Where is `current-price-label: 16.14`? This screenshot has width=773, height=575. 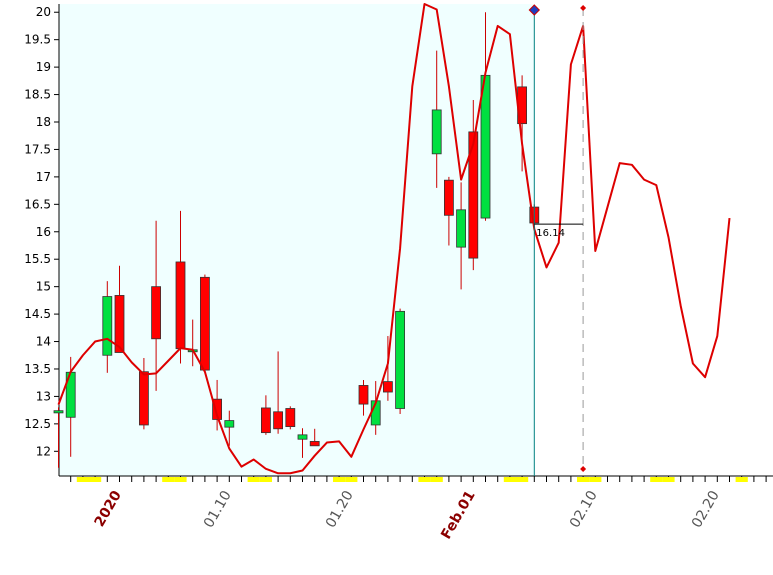 current-price-label: 16.14 is located at coordinates (550, 233).